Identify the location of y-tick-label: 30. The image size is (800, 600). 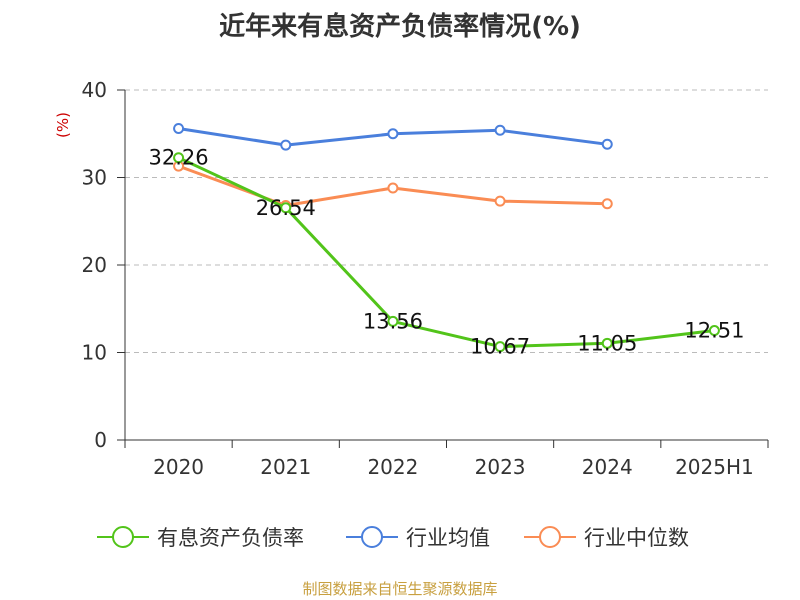
(94, 178).